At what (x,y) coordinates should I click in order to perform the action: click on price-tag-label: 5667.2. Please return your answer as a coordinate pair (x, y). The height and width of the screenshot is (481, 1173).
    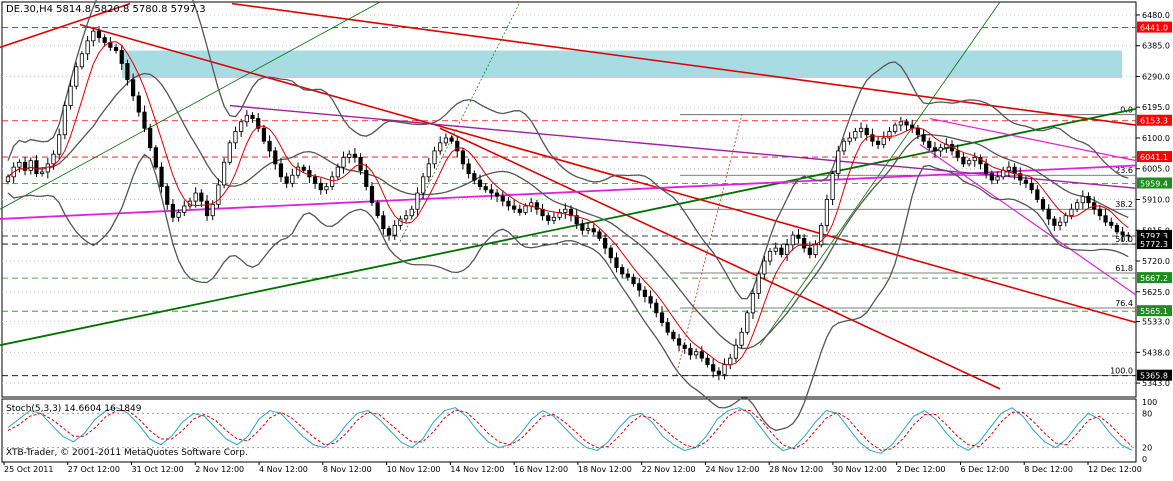
    Looking at the image, I should click on (1154, 278).